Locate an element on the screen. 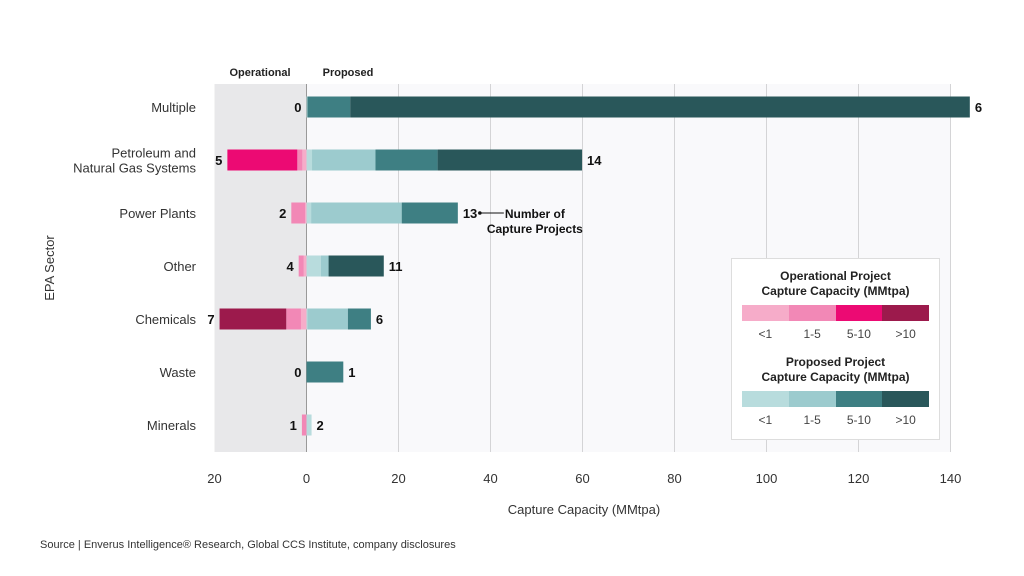 This screenshot has height=576, width=1024. proposed-count-label: 14 is located at coordinates (594, 160).